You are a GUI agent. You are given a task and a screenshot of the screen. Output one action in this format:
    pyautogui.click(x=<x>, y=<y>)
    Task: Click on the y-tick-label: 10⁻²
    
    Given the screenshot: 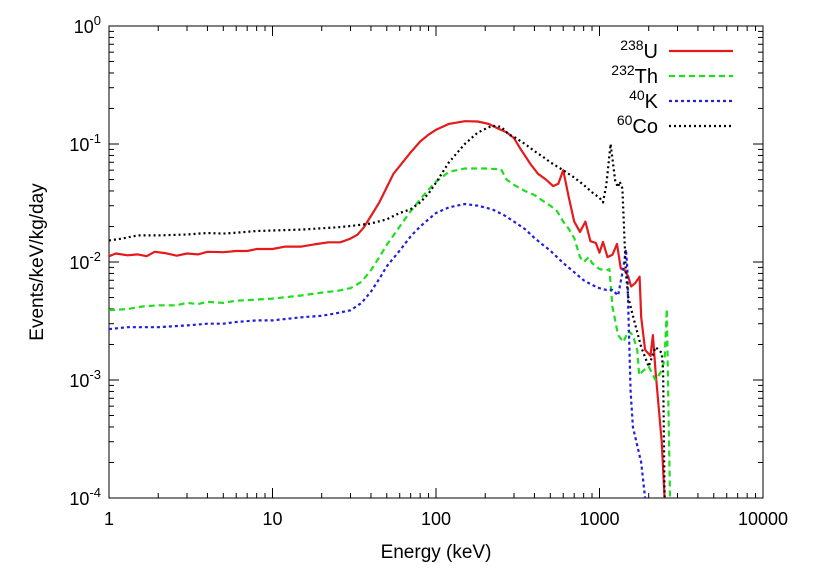 What is the action you would take?
    pyautogui.click(x=85, y=261)
    